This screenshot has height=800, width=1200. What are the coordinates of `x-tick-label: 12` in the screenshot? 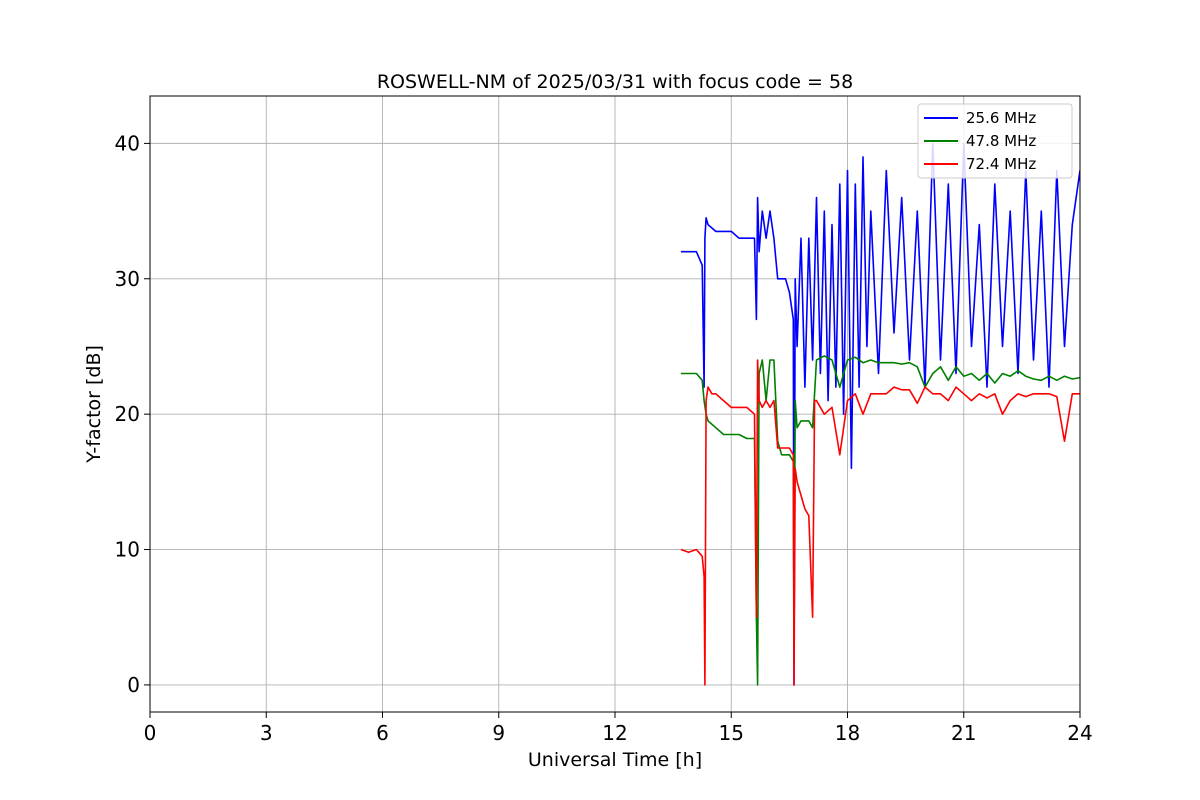 It's located at (614, 733).